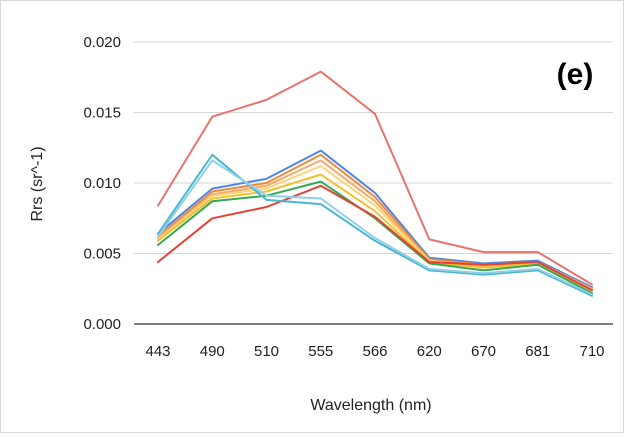 The height and width of the screenshot is (437, 624). I want to click on x-tick-label: 566, so click(374, 351).